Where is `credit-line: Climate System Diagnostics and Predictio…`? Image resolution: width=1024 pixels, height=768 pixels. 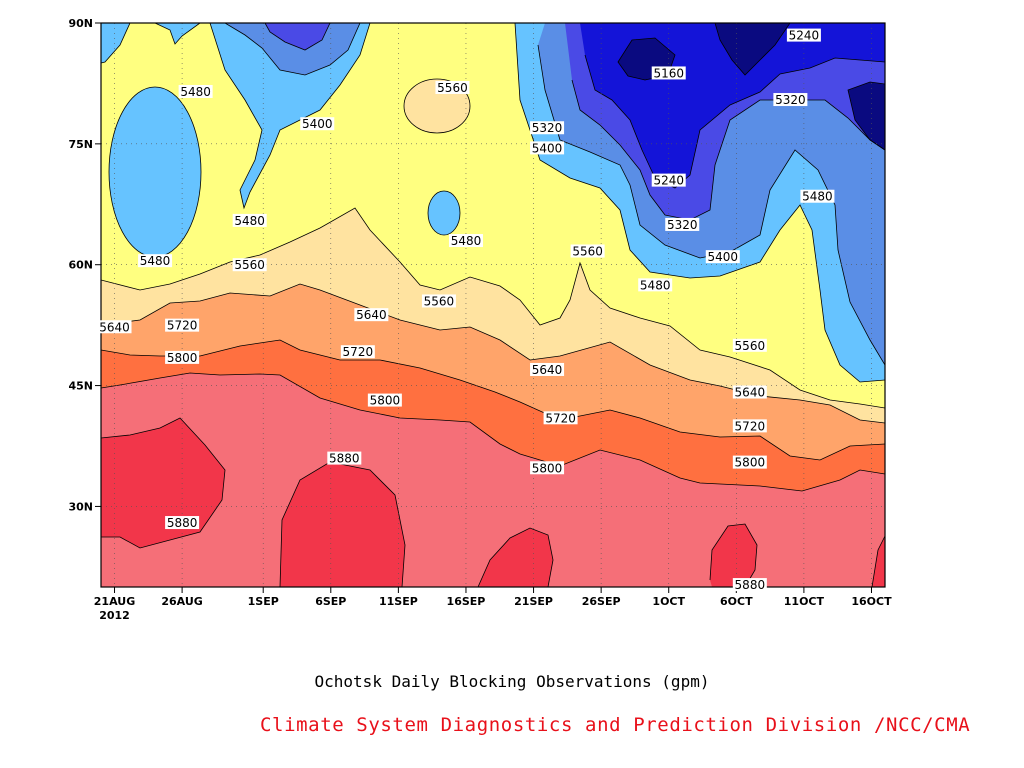
credit-line: Climate System Diagnostics and Predictio… is located at coordinates (615, 725).